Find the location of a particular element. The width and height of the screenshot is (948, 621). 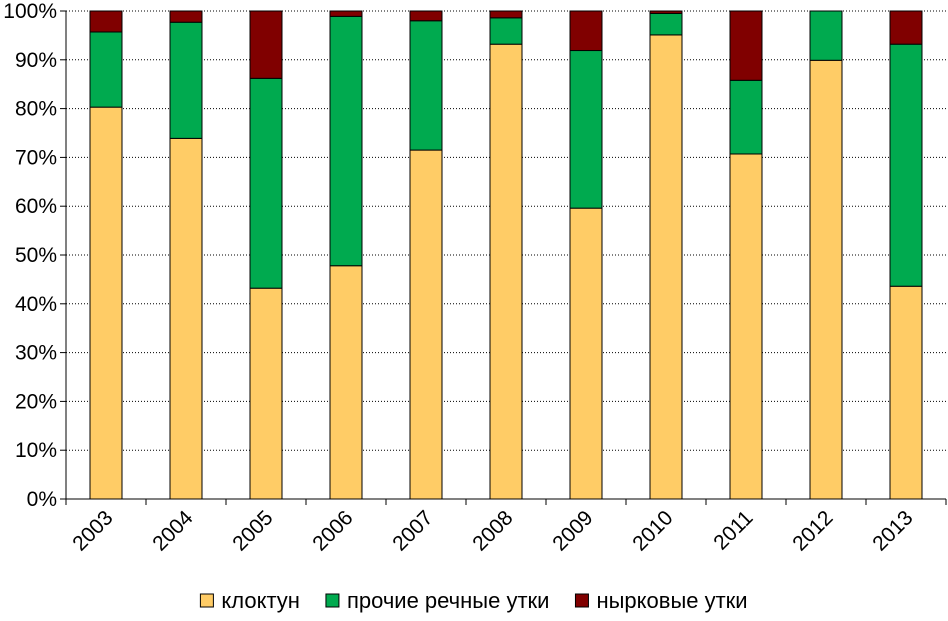

y-tick-label: 70% is located at coordinates (36, 157).